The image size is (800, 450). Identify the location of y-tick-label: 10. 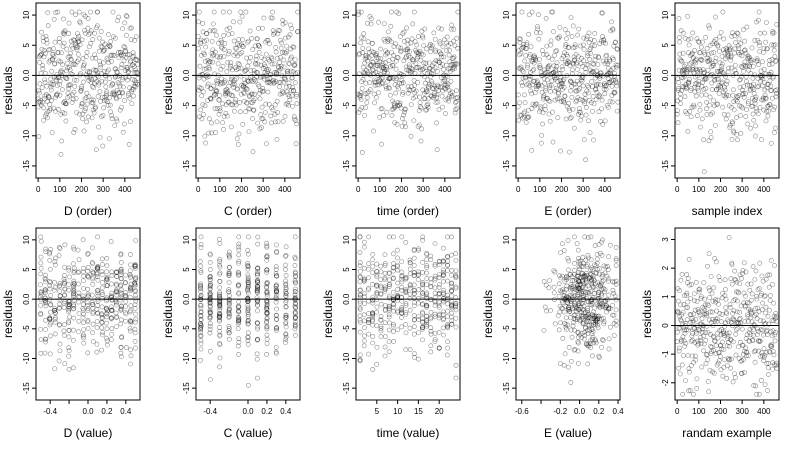
(26, 14).